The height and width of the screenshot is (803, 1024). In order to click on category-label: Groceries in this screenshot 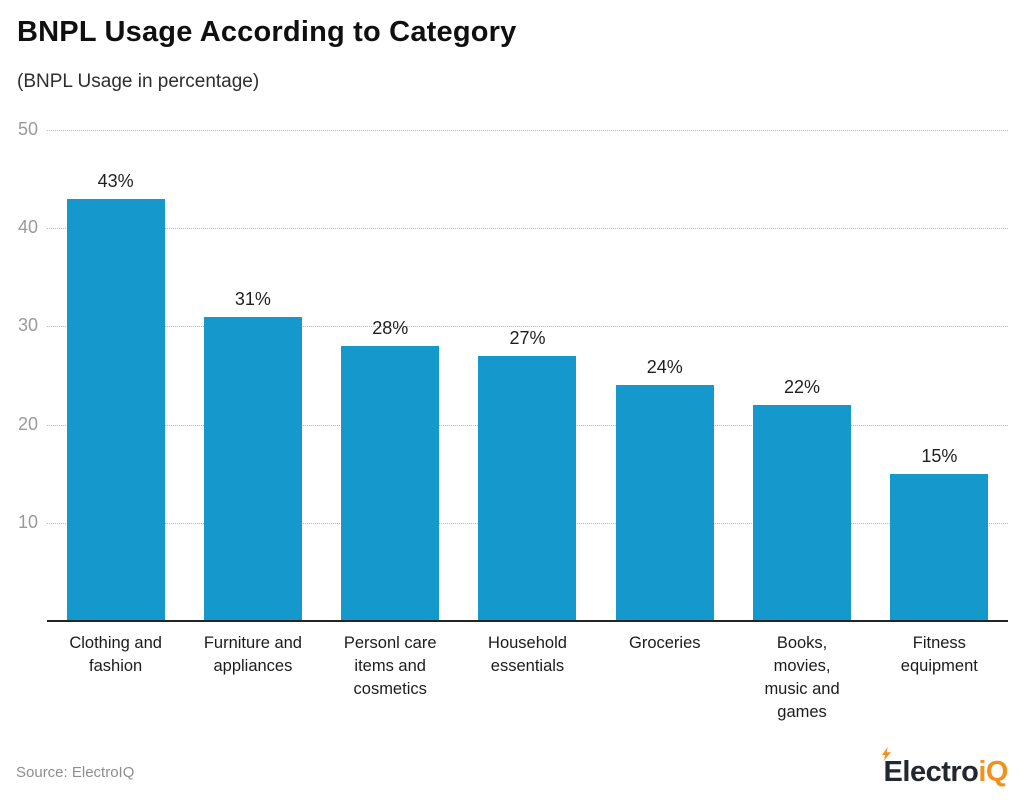, I will do `click(665, 643)`.